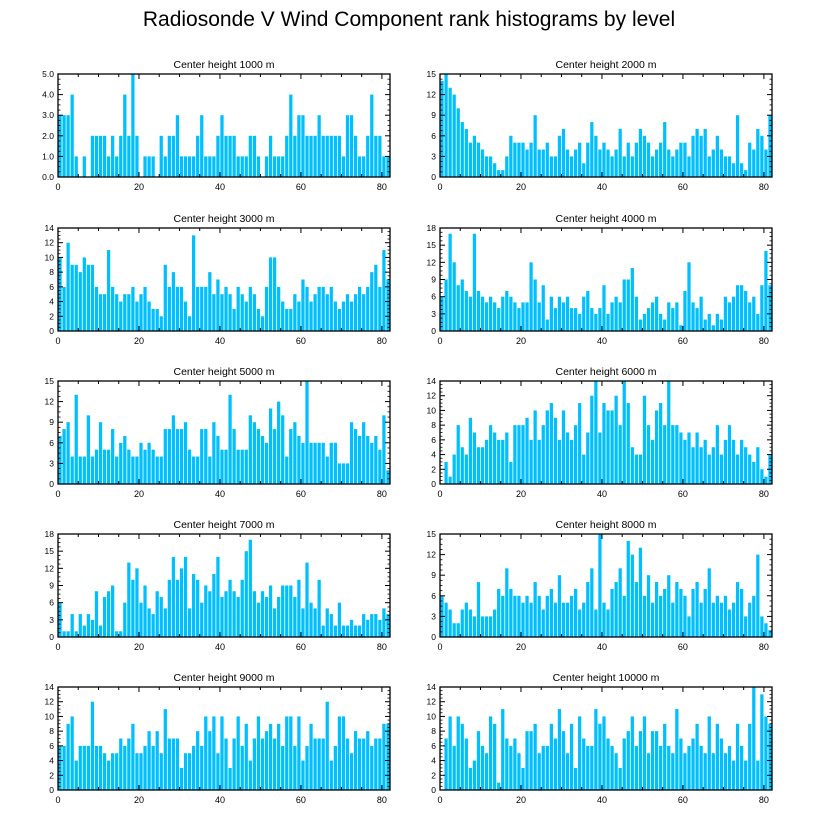 Image resolution: width=818 pixels, height=824 pixels. What do you see at coordinates (439, 647) in the screenshot?
I see `x-tick-label: 0` at bounding box center [439, 647].